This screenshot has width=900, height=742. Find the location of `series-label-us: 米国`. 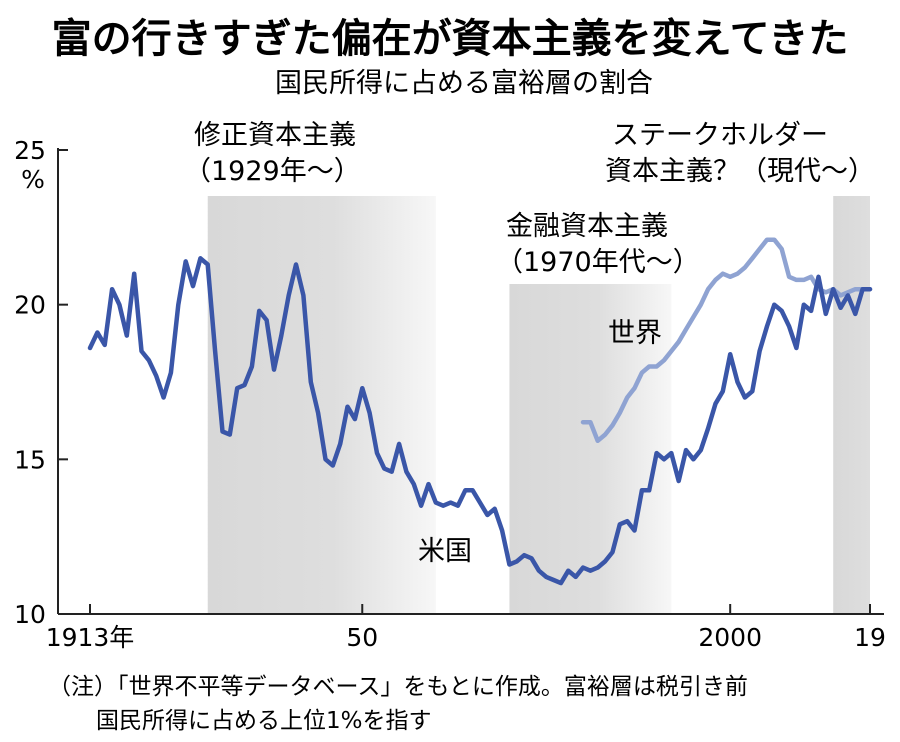

series-label-us: 米国 is located at coordinates (445, 551).